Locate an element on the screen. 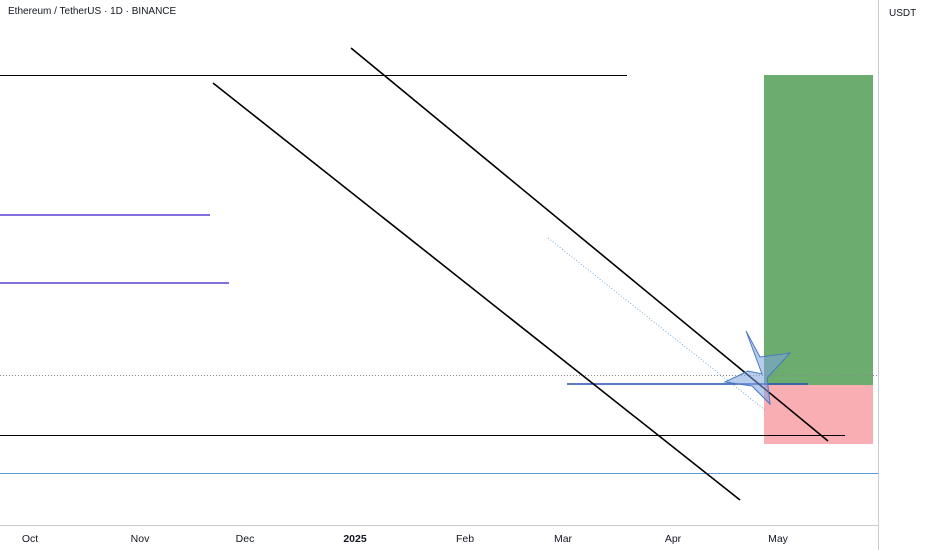  x-tick-label: May is located at coordinates (778, 539).